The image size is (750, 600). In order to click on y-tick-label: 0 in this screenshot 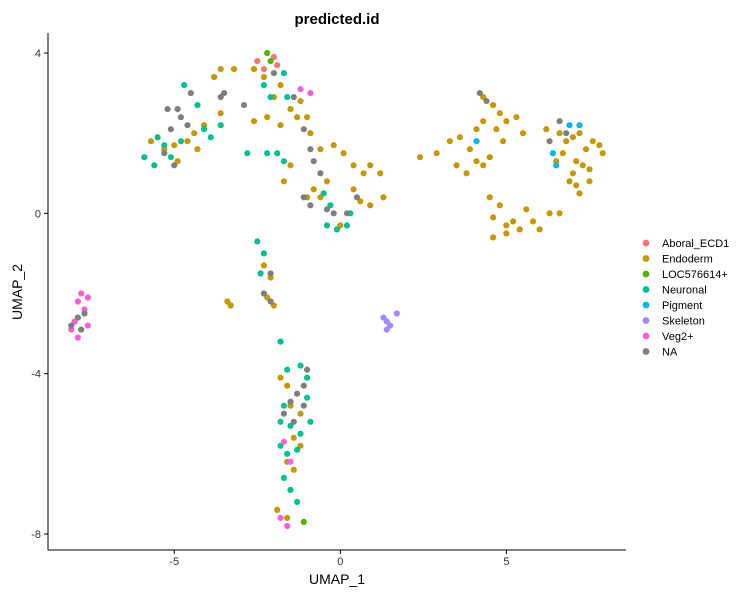, I will do `click(38, 214)`.